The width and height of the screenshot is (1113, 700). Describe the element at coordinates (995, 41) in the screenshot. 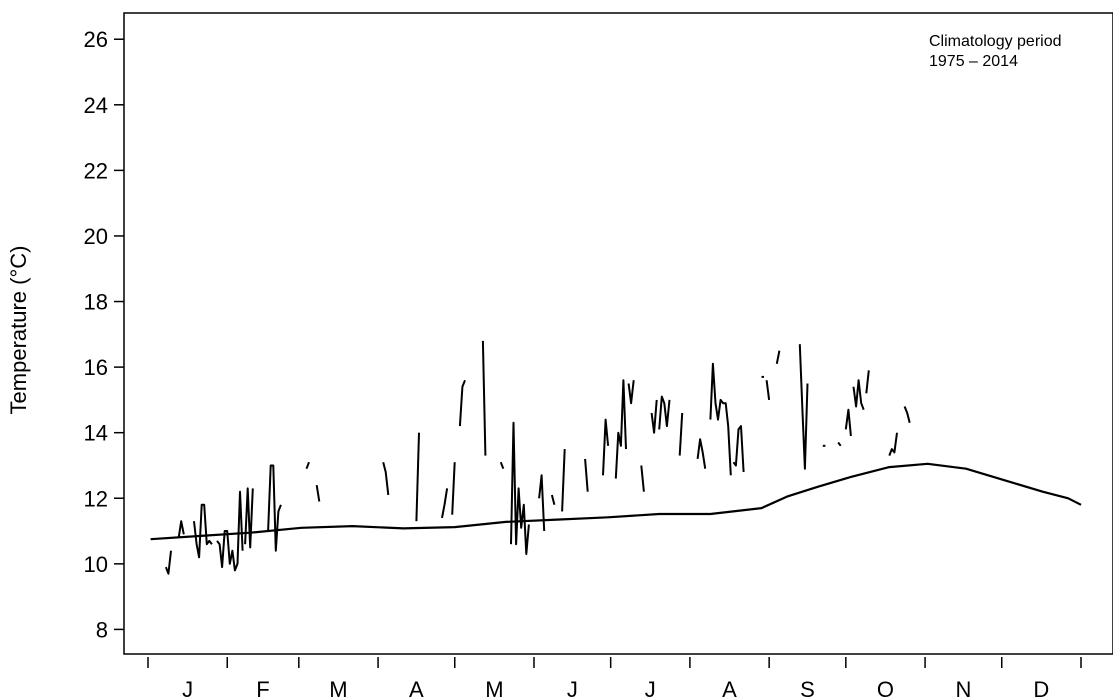

I see `climatology-annotation-line-1: Climatology period` at that location.